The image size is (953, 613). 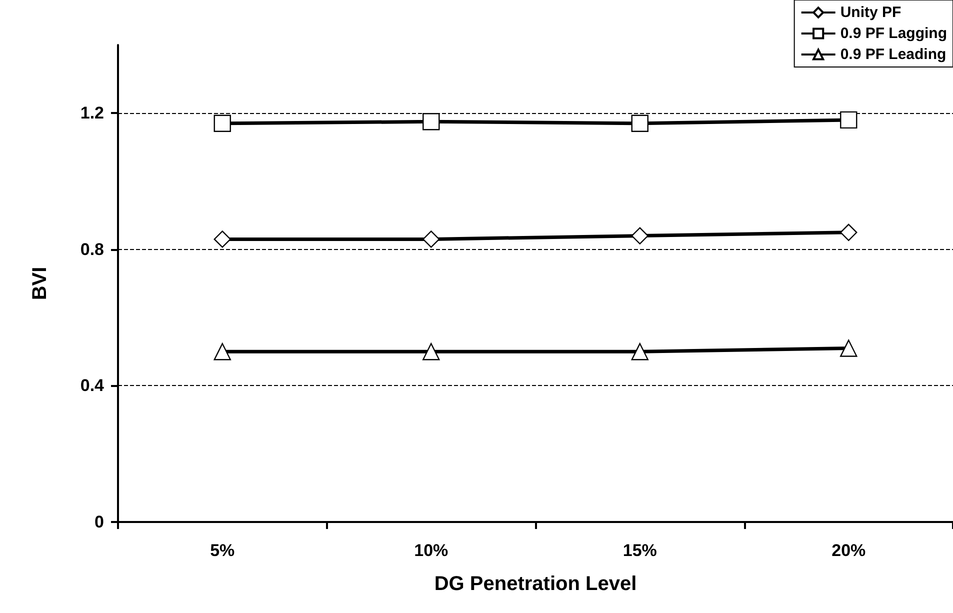 I want to click on legend-label: 0.9 PF Leading, so click(x=893, y=54).